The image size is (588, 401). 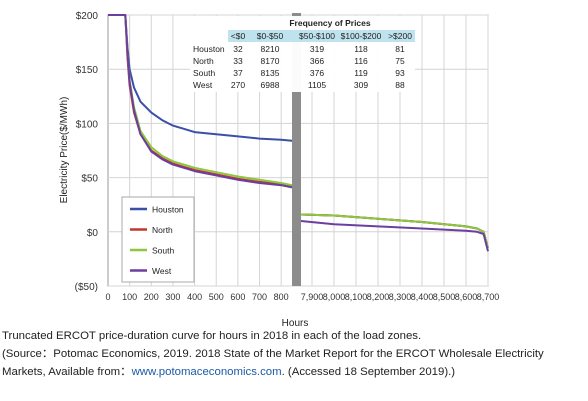 I want to click on frequency-table-column-header: $50-$100, so click(x=317, y=36).